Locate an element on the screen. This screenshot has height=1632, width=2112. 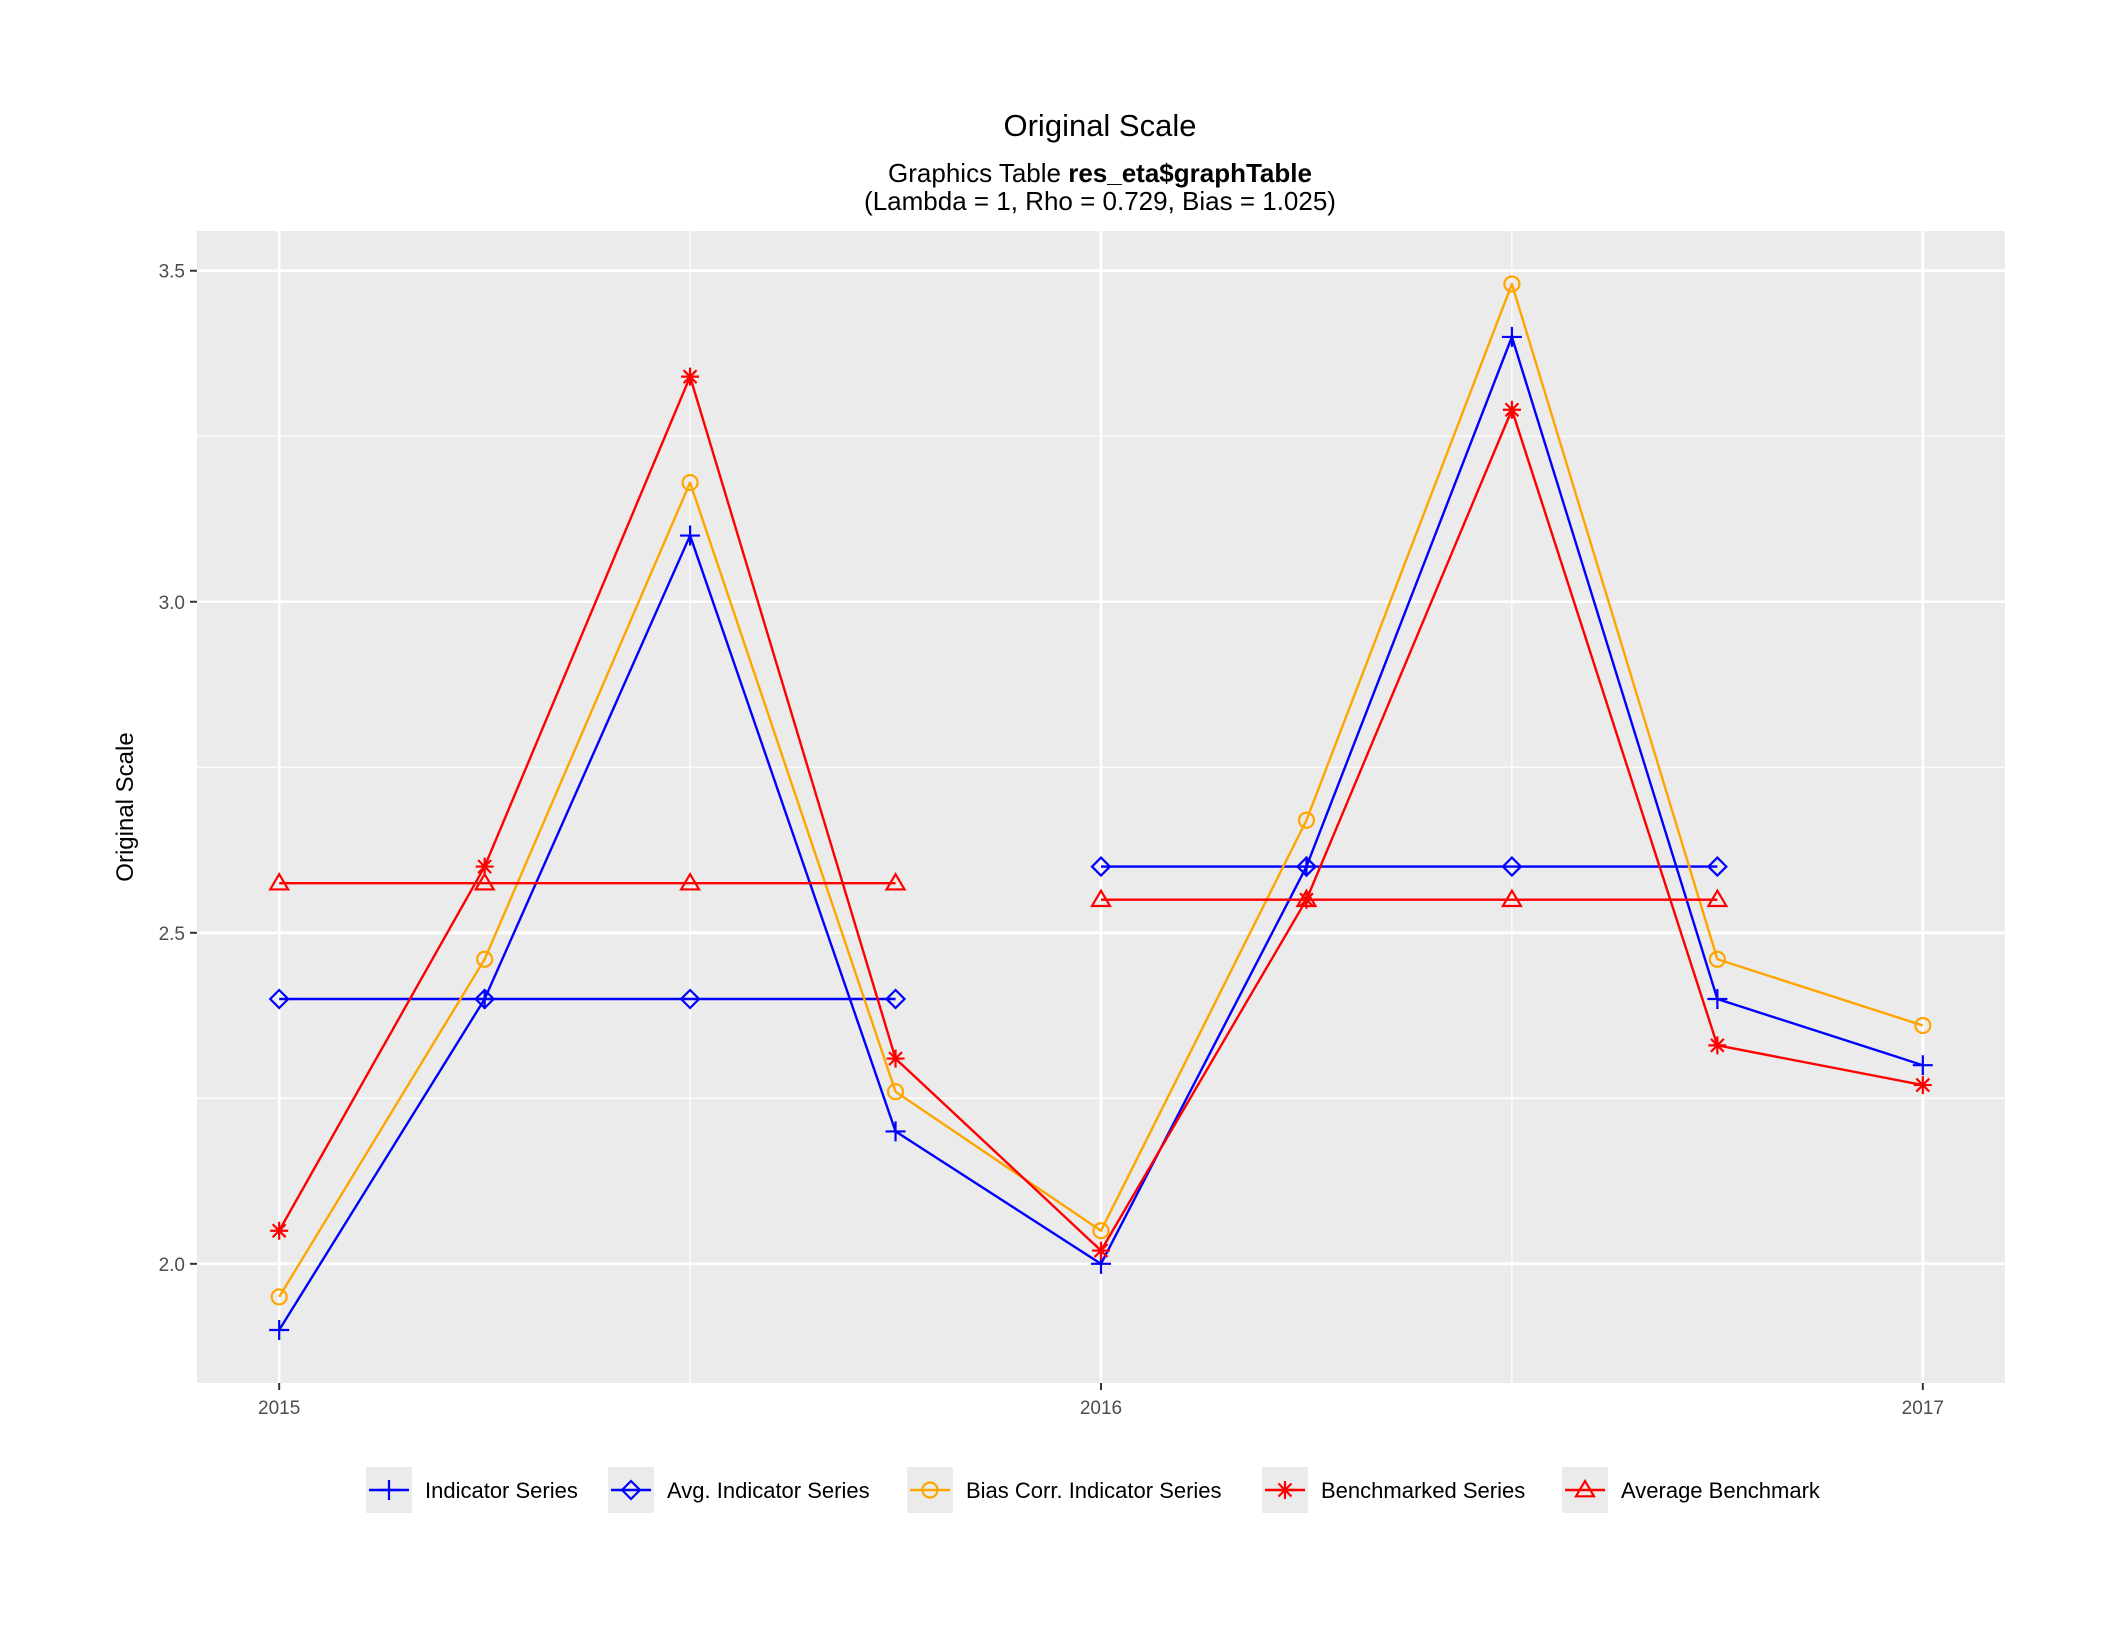
y-tick-label: 3.5 is located at coordinates (172, 272).